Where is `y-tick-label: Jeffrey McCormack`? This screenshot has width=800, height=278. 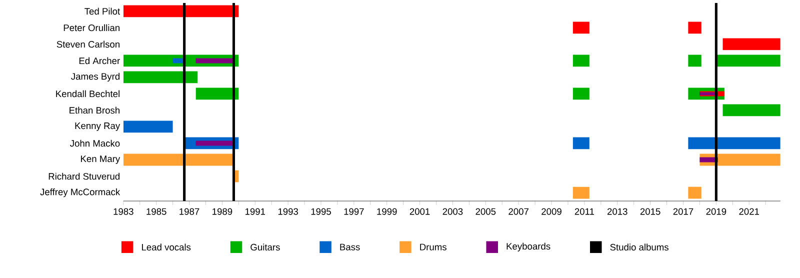 y-tick-label: Jeffrey McCormack is located at coordinates (80, 193).